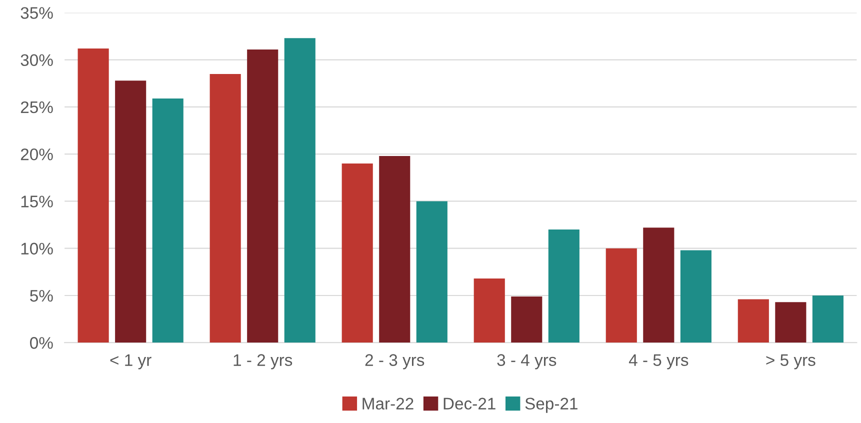 This screenshot has width=861, height=423. What do you see at coordinates (37, 248) in the screenshot?
I see `y-tick-label: 10%` at bounding box center [37, 248].